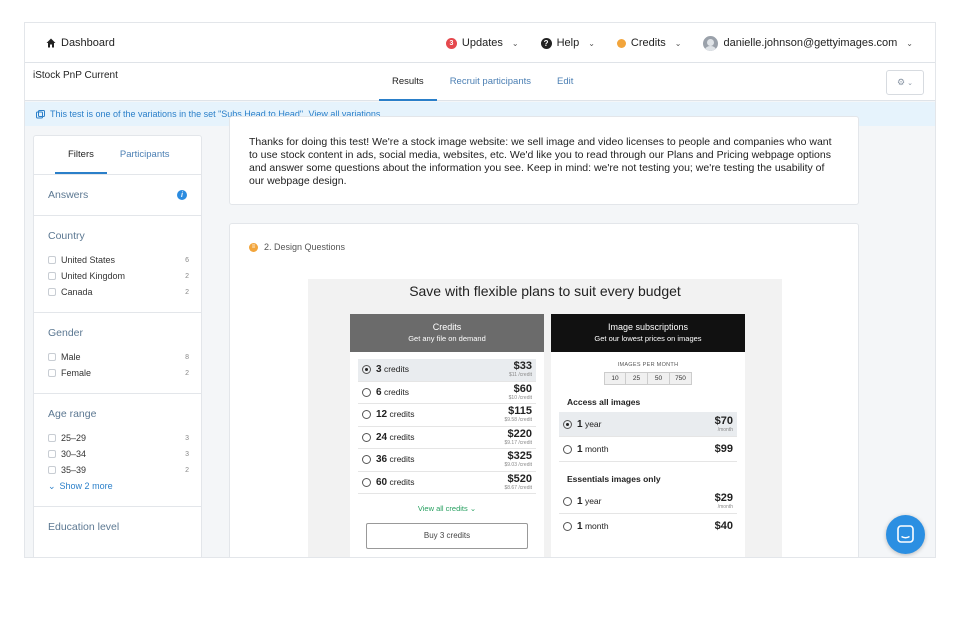  Describe the element at coordinates (648, 424) in the screenshot. I see `plan-option-row: 1 year $70/month` at that location.